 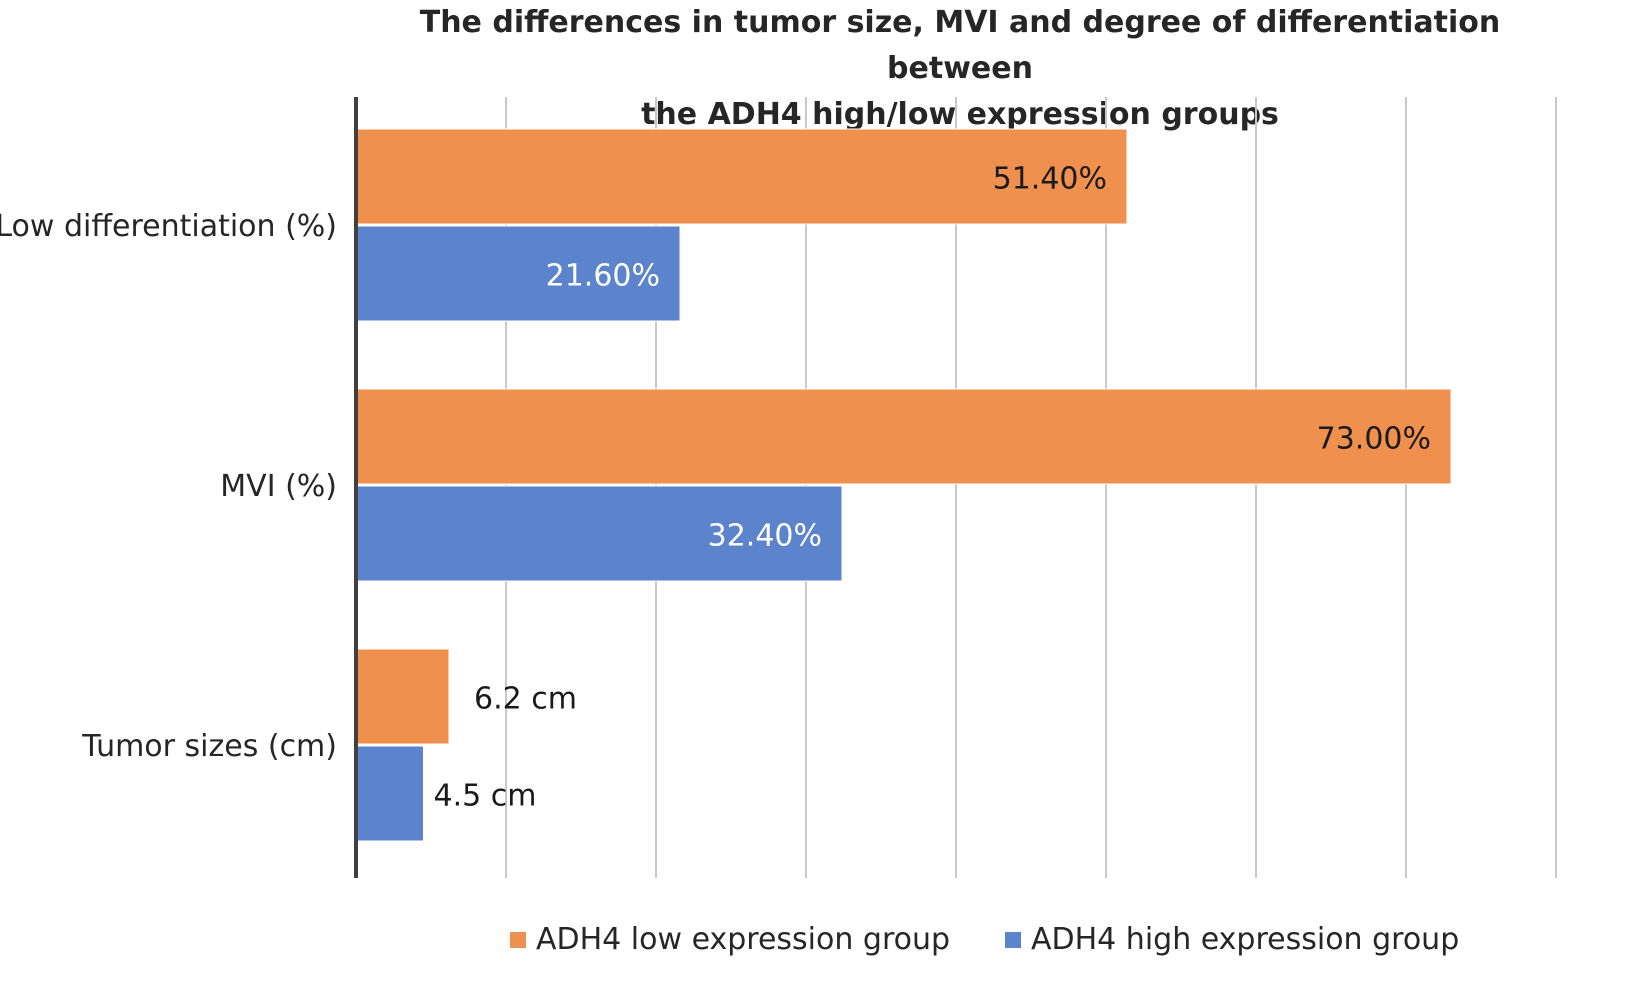 What do you see at coordinates (209, 746) in the screenshot?
I see `category-label: Tumor sizes (cm)` at bounding box center [209, 746].